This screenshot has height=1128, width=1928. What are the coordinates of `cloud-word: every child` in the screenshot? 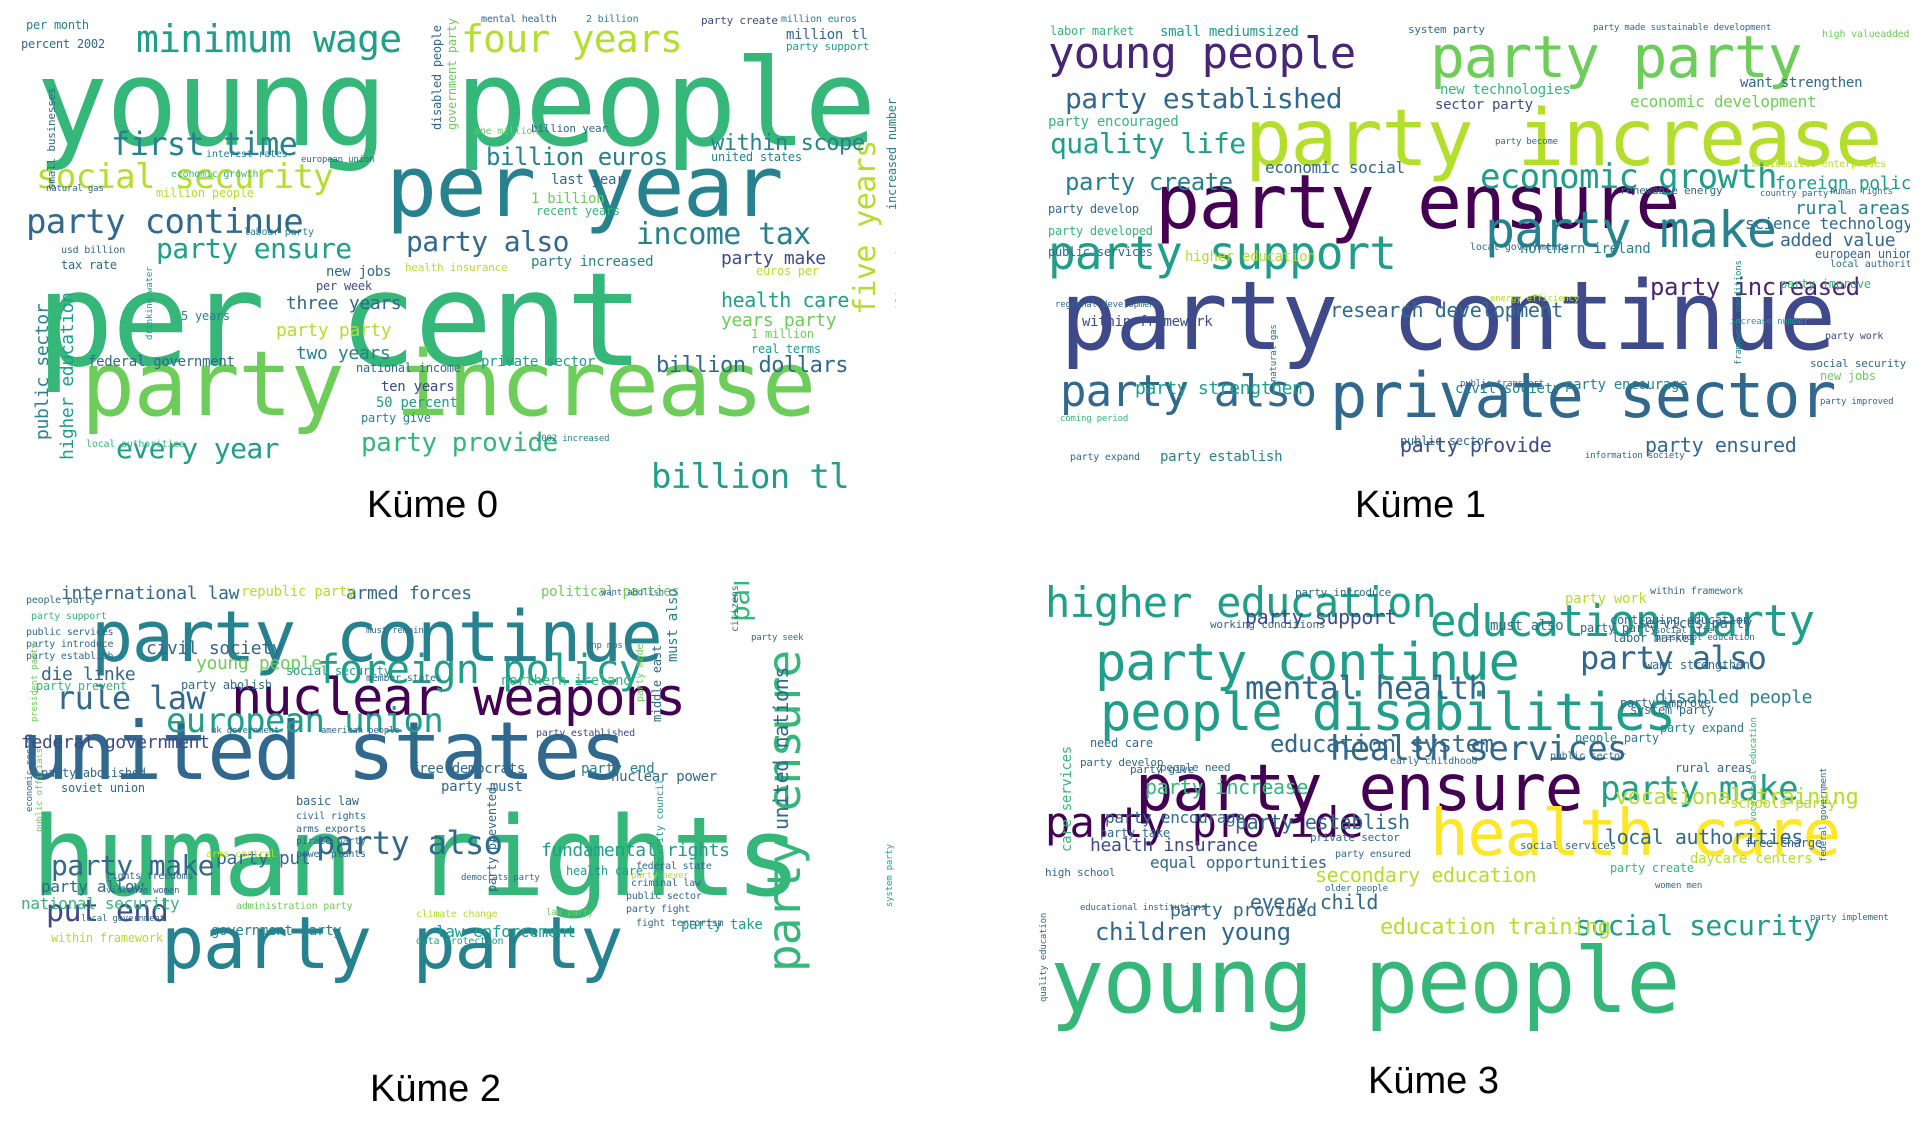 It's located at (1314, 902).